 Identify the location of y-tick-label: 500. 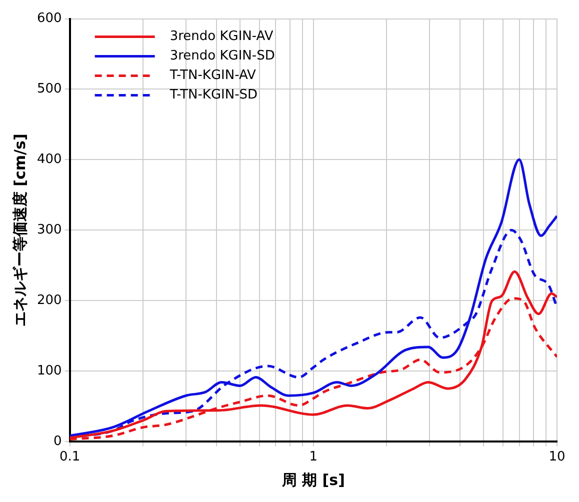
(49, 89).